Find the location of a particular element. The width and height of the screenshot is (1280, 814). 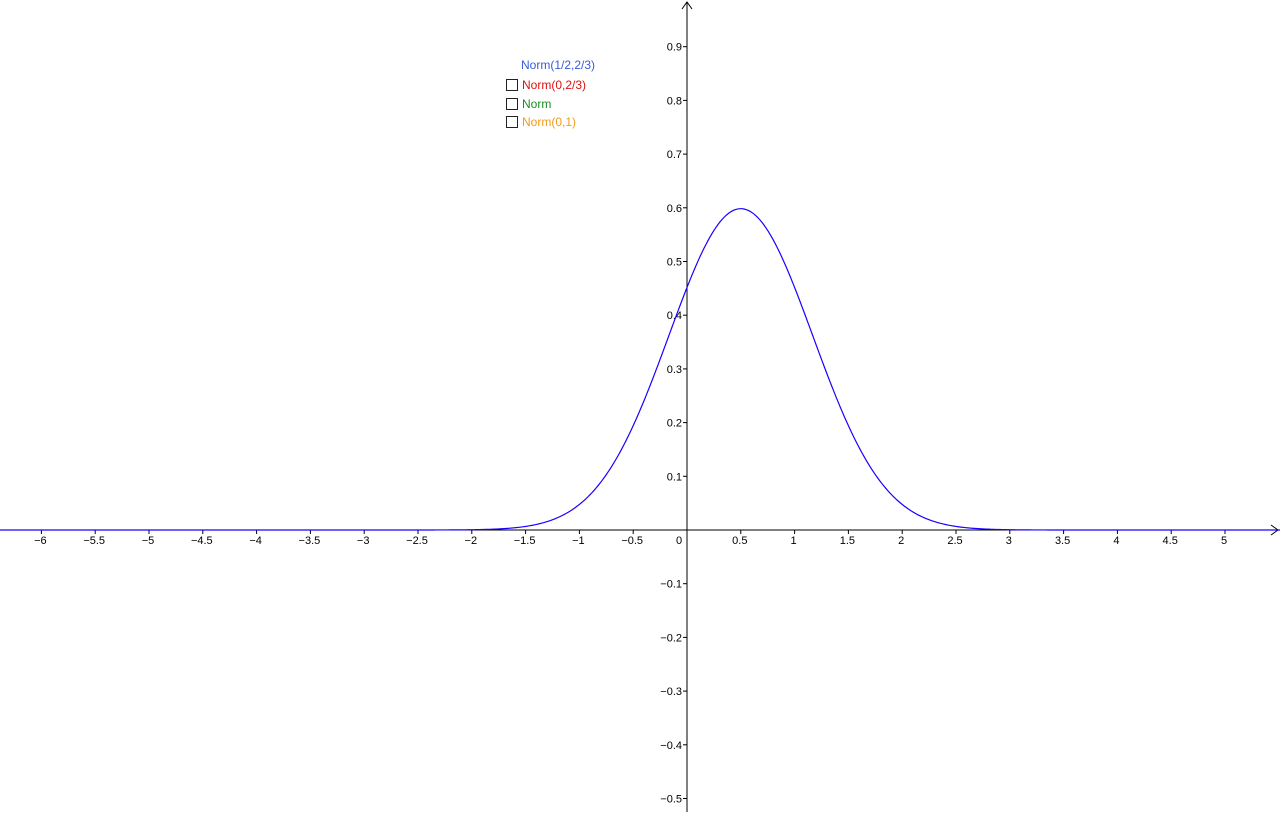

legend-title-label: Norm(1/2,2/3) is located at coordinates (558, 65).